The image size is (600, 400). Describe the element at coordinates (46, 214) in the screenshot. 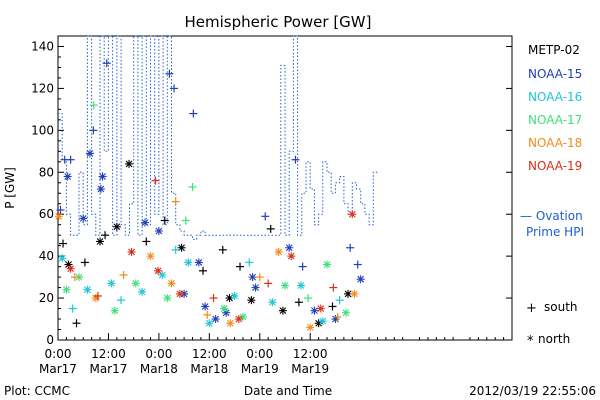

I see `y-tick-label: 60` at that location.